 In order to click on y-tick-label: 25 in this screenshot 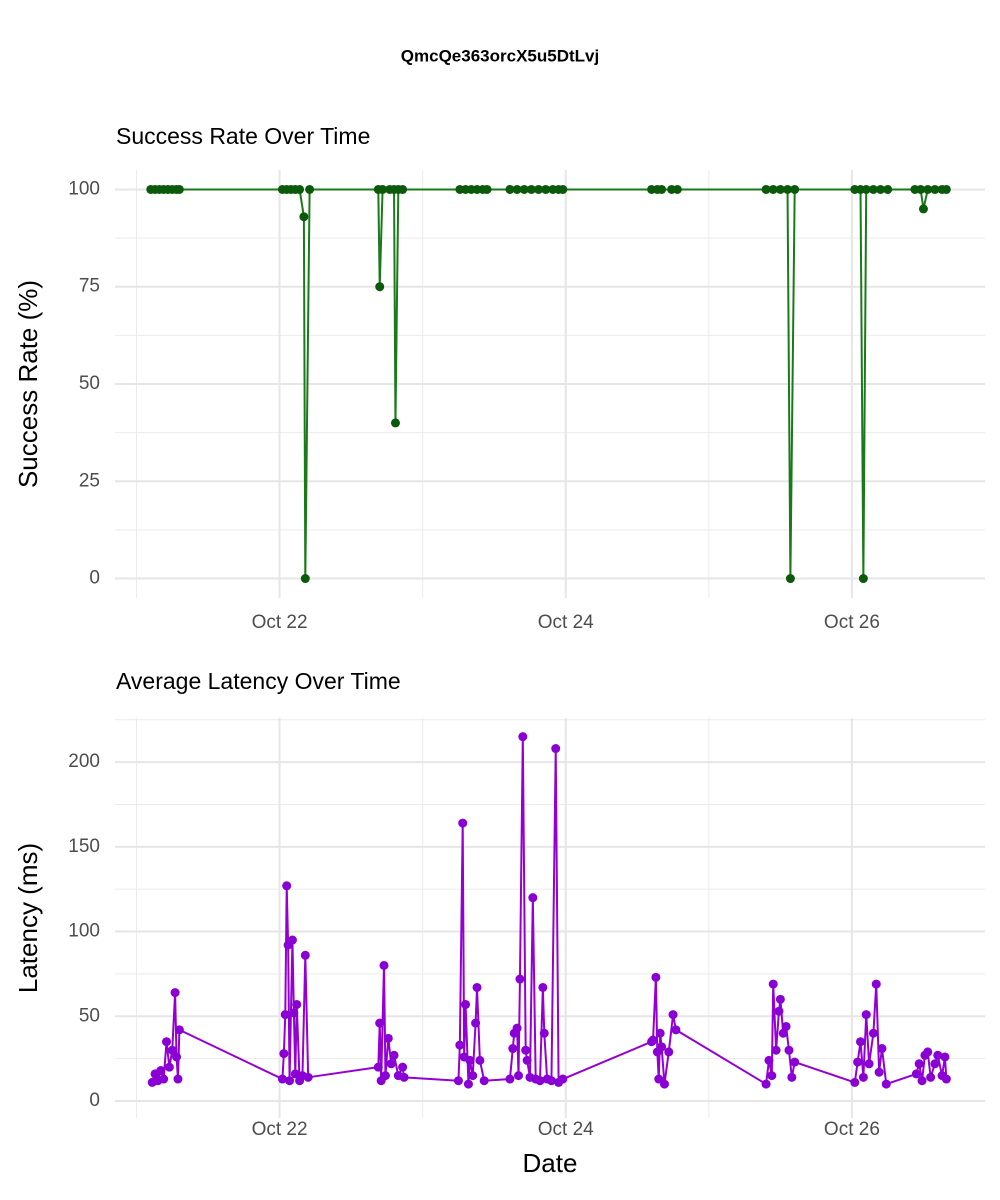, I will do `click(89, 480)`.